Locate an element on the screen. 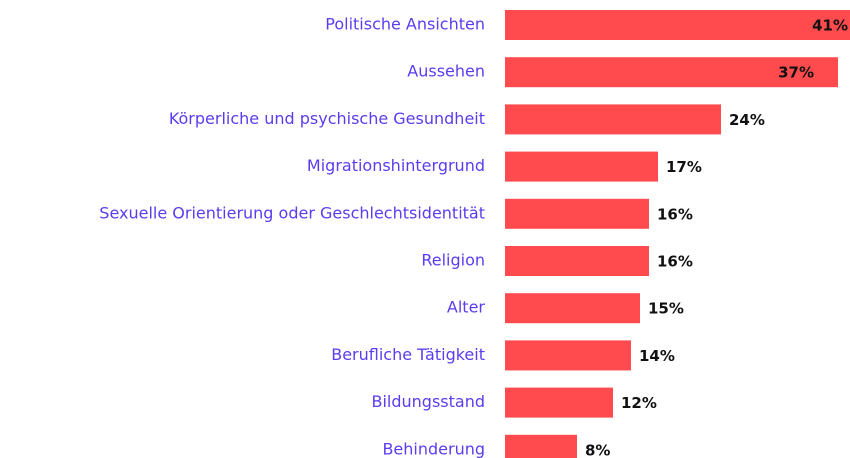 This screenshot has height=458, width=850. value-label: 12% is located at coordinates (639, 403).